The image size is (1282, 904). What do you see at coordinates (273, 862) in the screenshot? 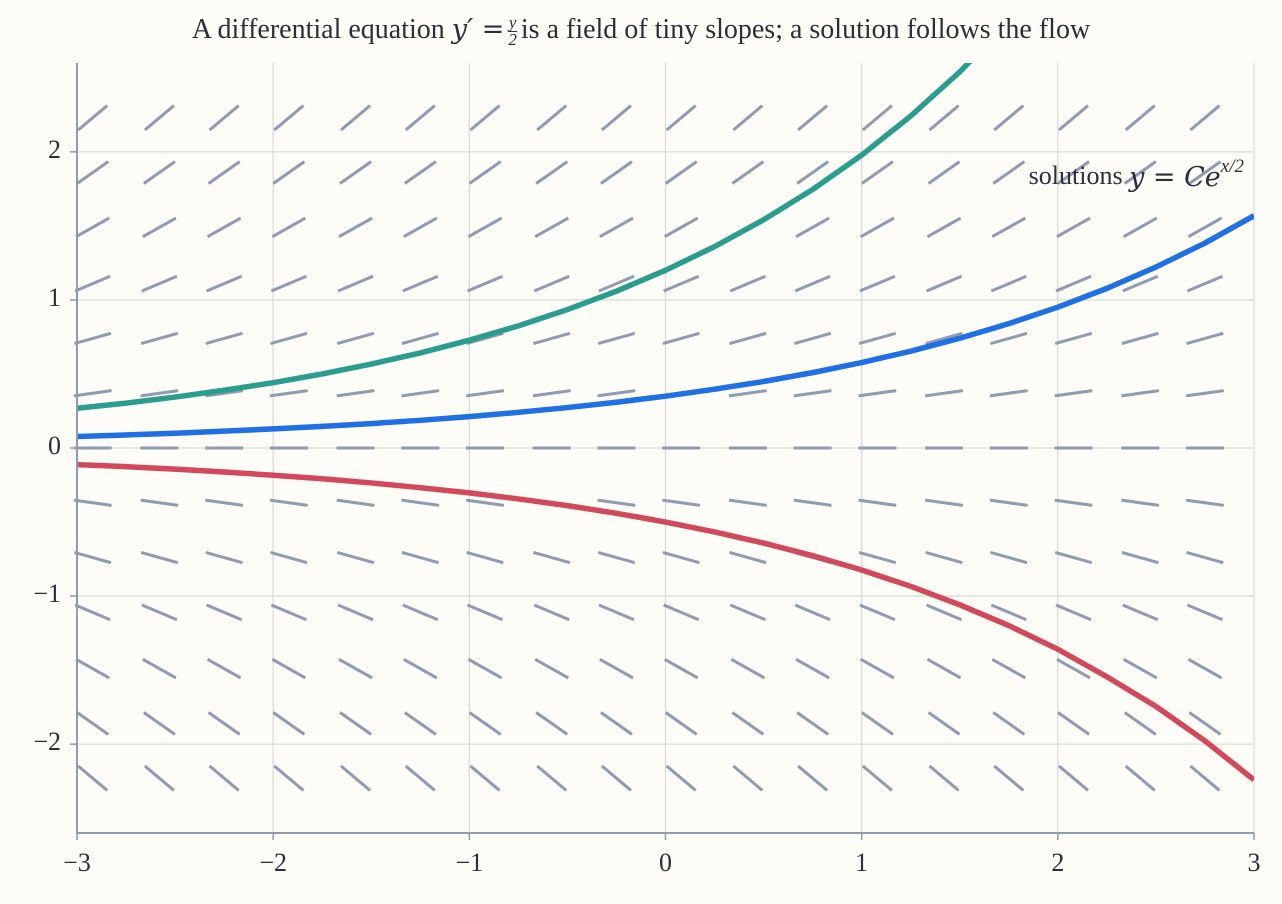
I see `x-tick-label: −2` at bounding box center [273, 862].